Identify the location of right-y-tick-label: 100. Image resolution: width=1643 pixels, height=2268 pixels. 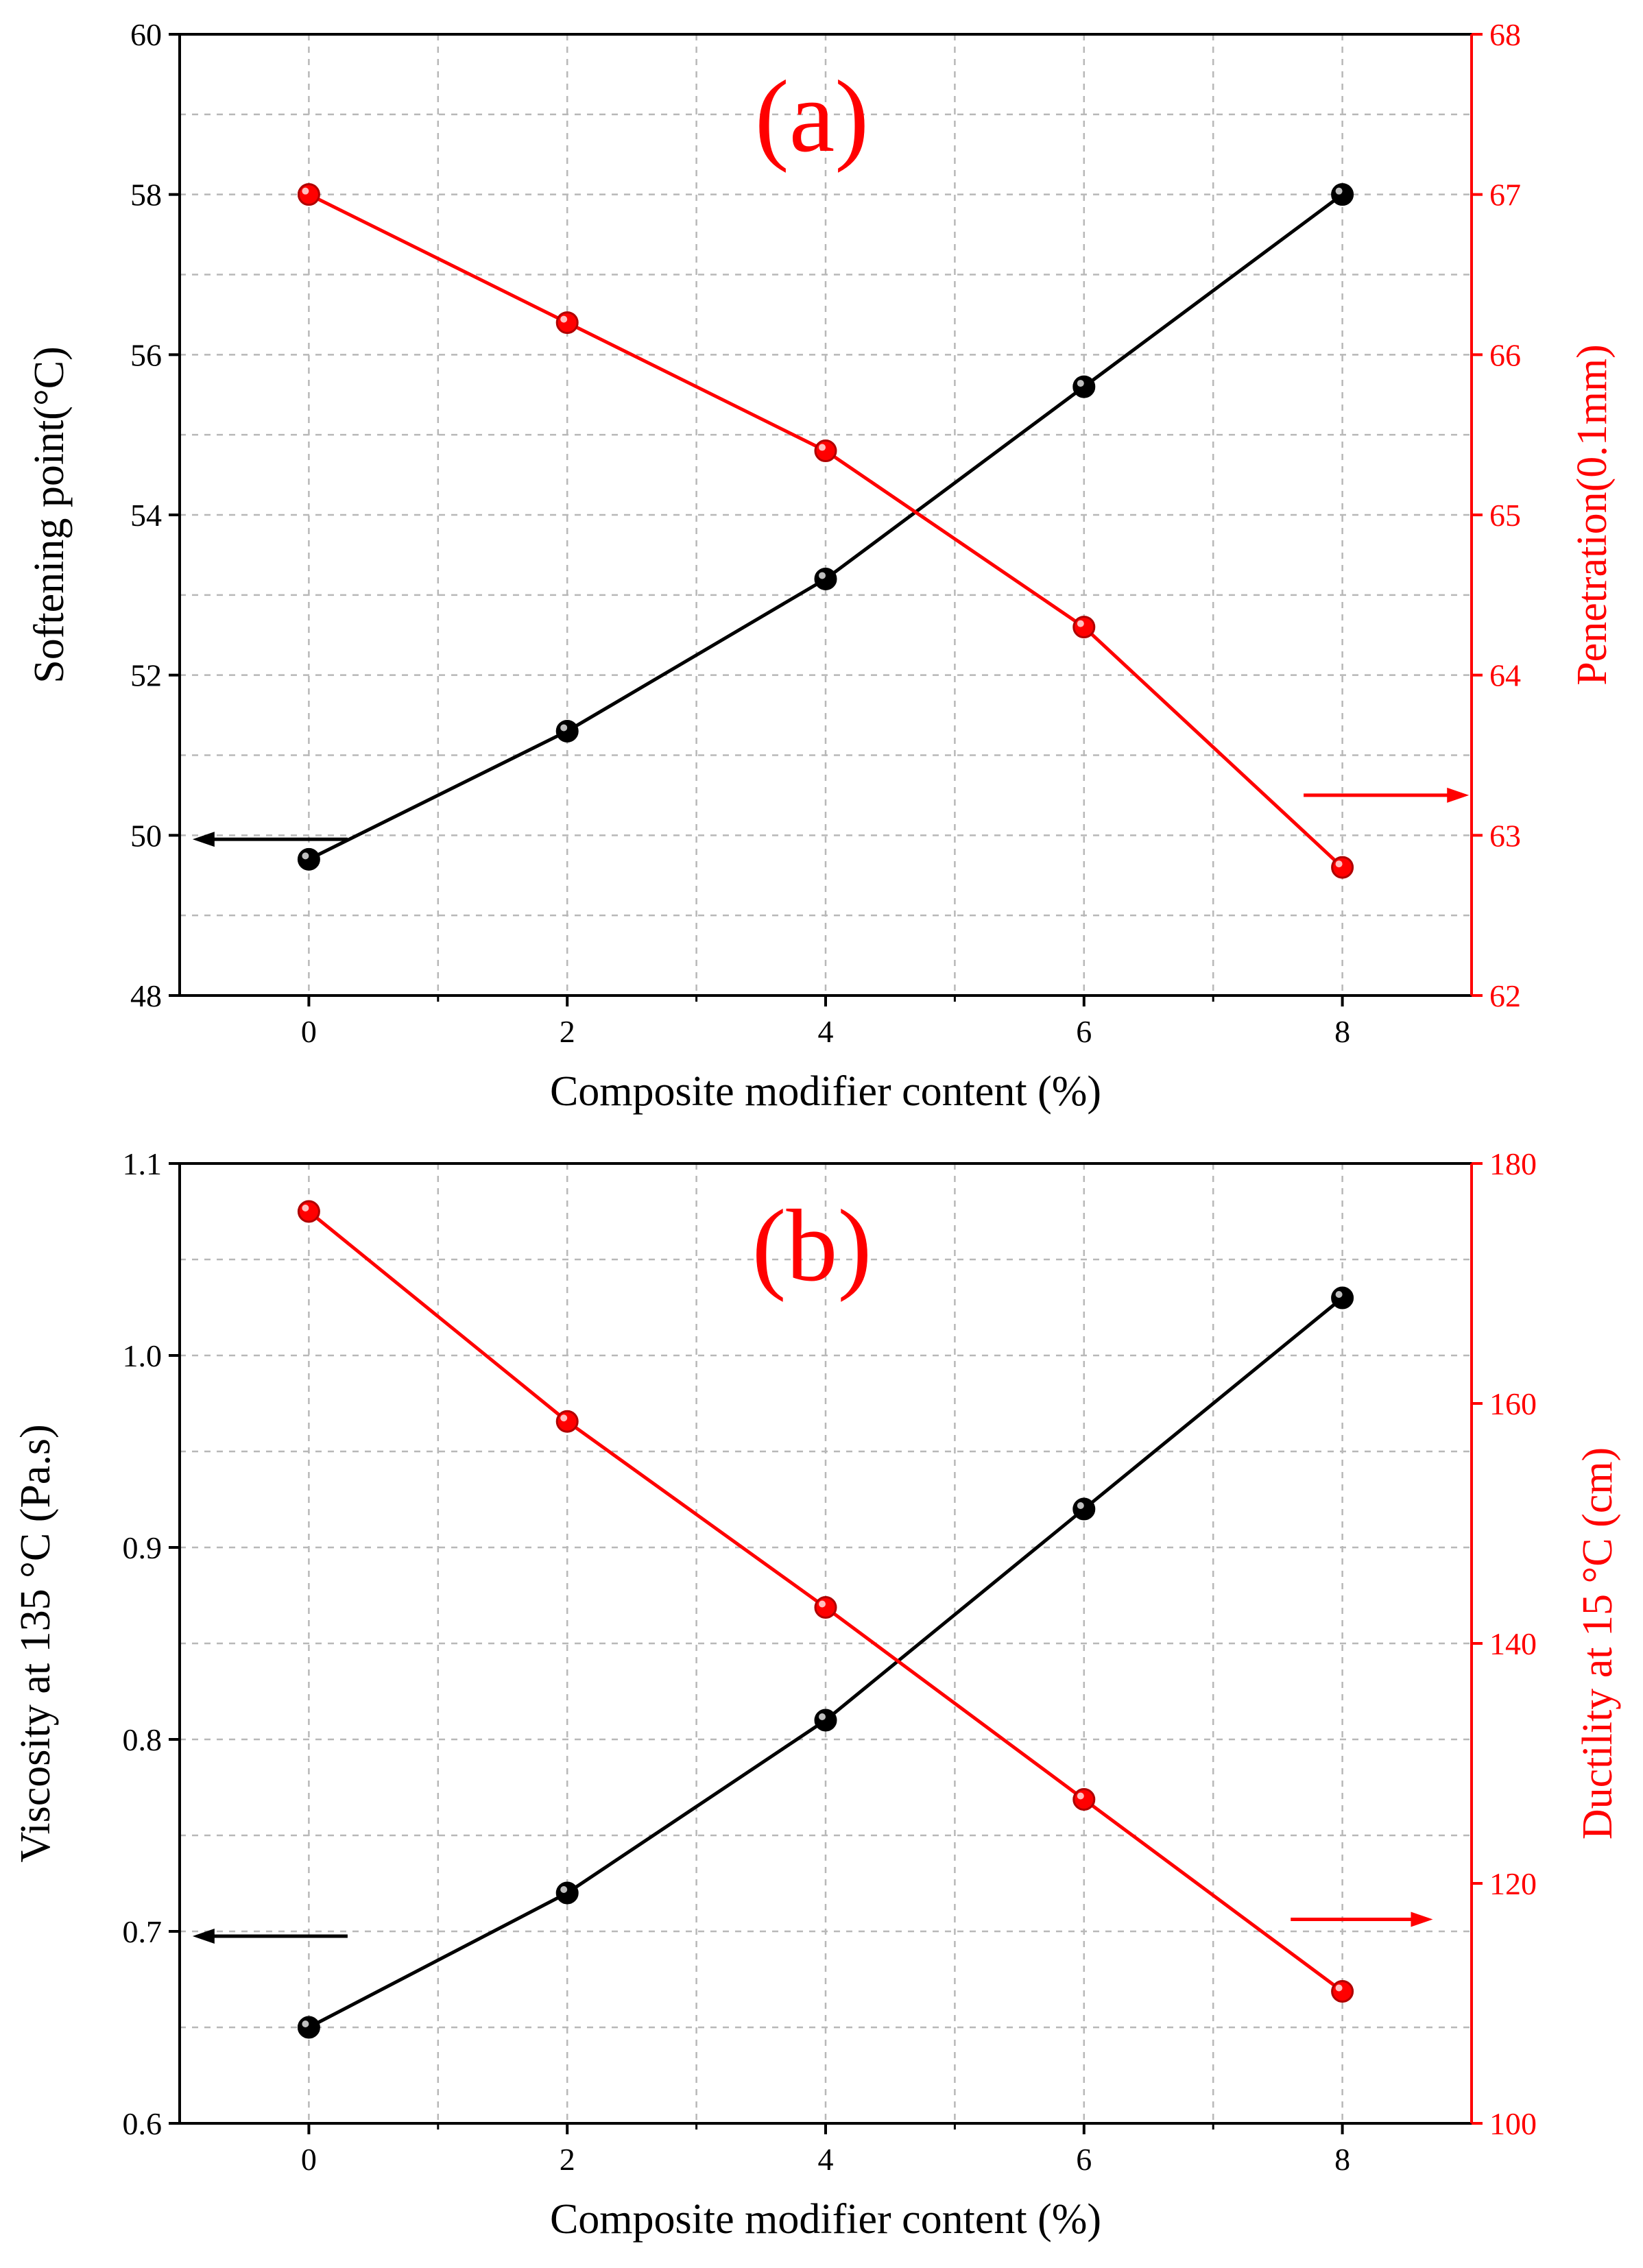
(1513, 2123).